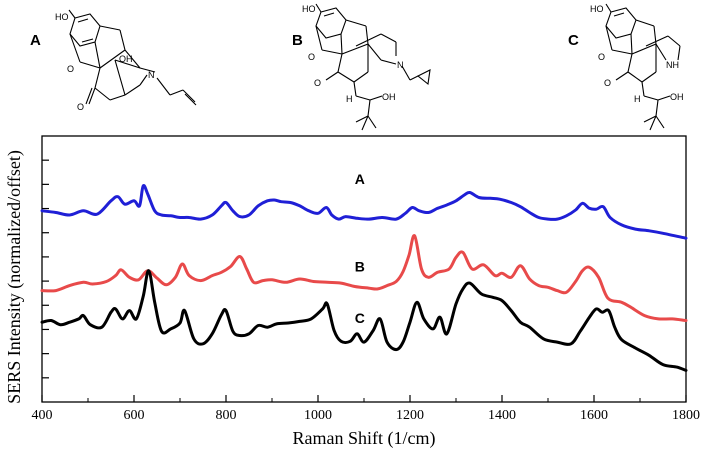 The height and width of the screenshot is (454, 708). I want to click on structure-b-label: B, so click(297, 40).